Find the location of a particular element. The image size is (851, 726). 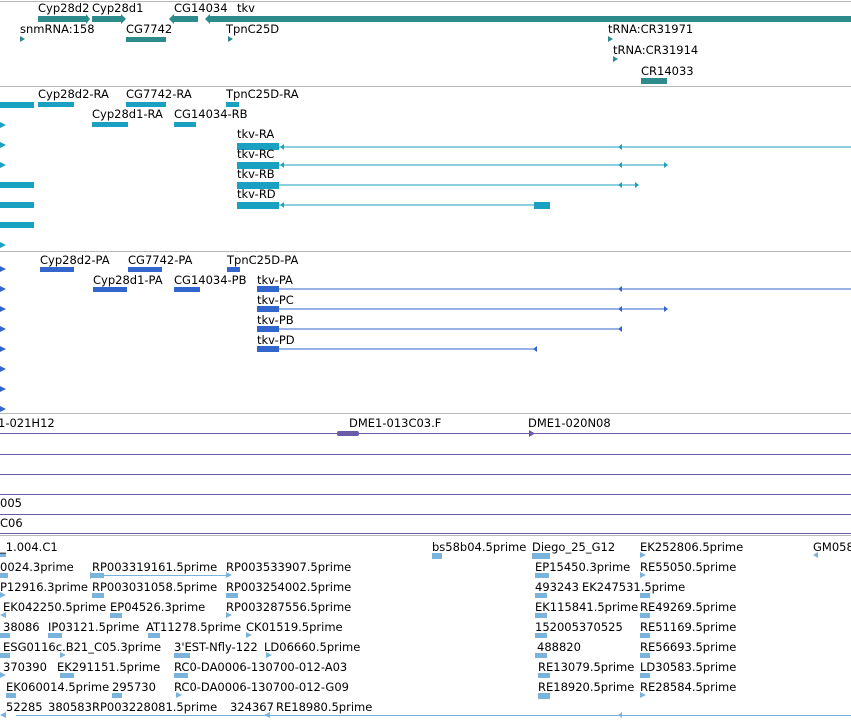

gene-bar-cg7742 is located at coordinates (146, 39).